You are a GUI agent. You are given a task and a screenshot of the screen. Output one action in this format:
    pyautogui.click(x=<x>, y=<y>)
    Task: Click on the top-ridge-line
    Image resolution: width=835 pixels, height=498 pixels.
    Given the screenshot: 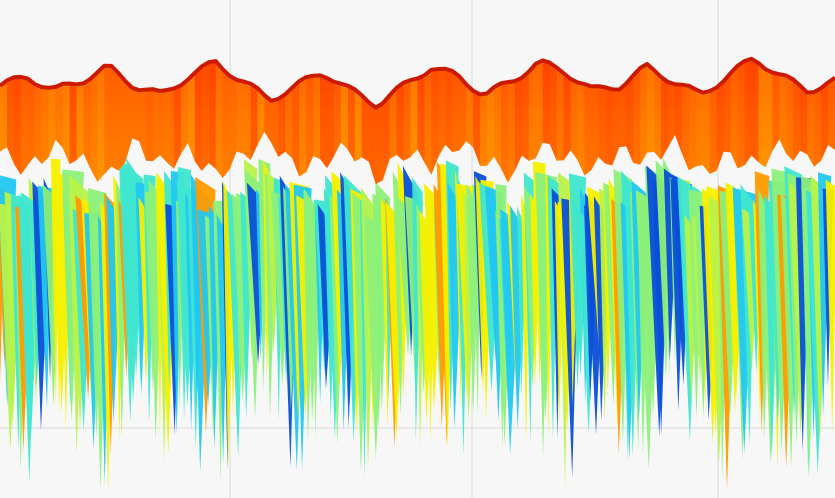 What is the action you would take?
    pyautogui.click(x=417, y=83)
    